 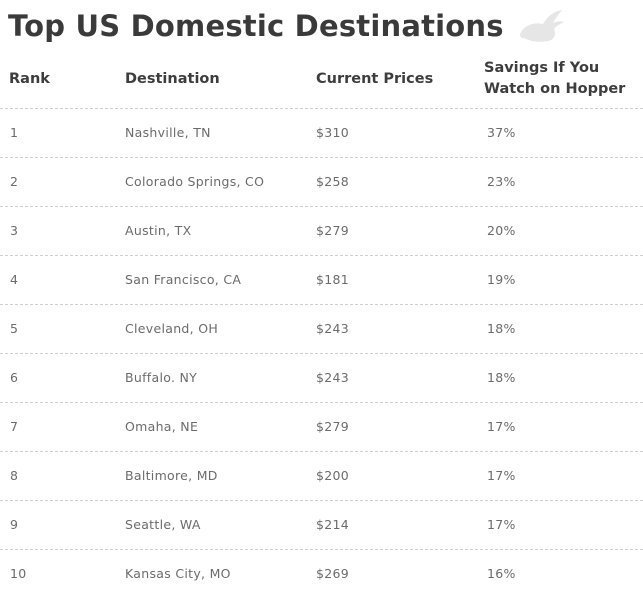 What do you see at coordinates (542, 68) in the screenshot?
I see `header-savings-line1: Savings If You` at bounding box center [542, 68].